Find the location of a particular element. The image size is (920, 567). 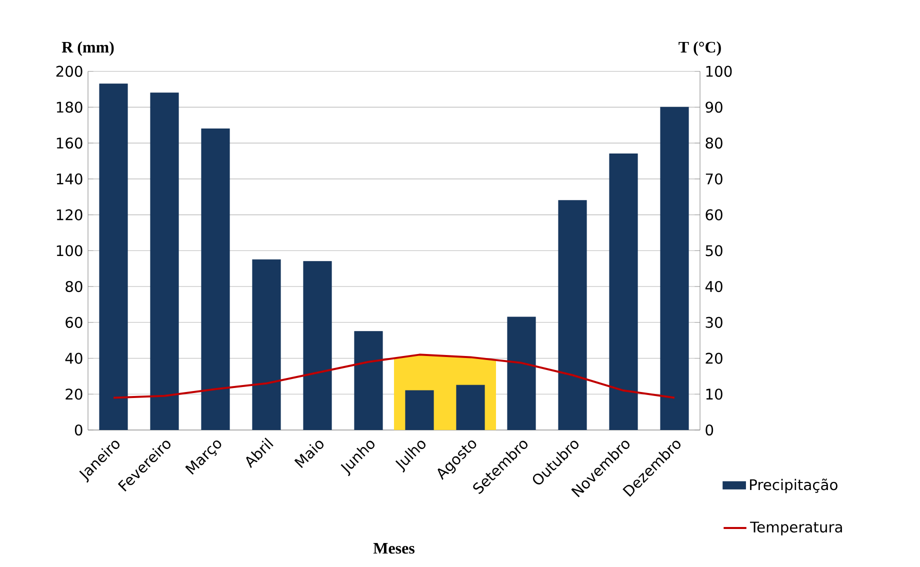

y-axis-title: R (mm) is located at coordinates (88, 48).